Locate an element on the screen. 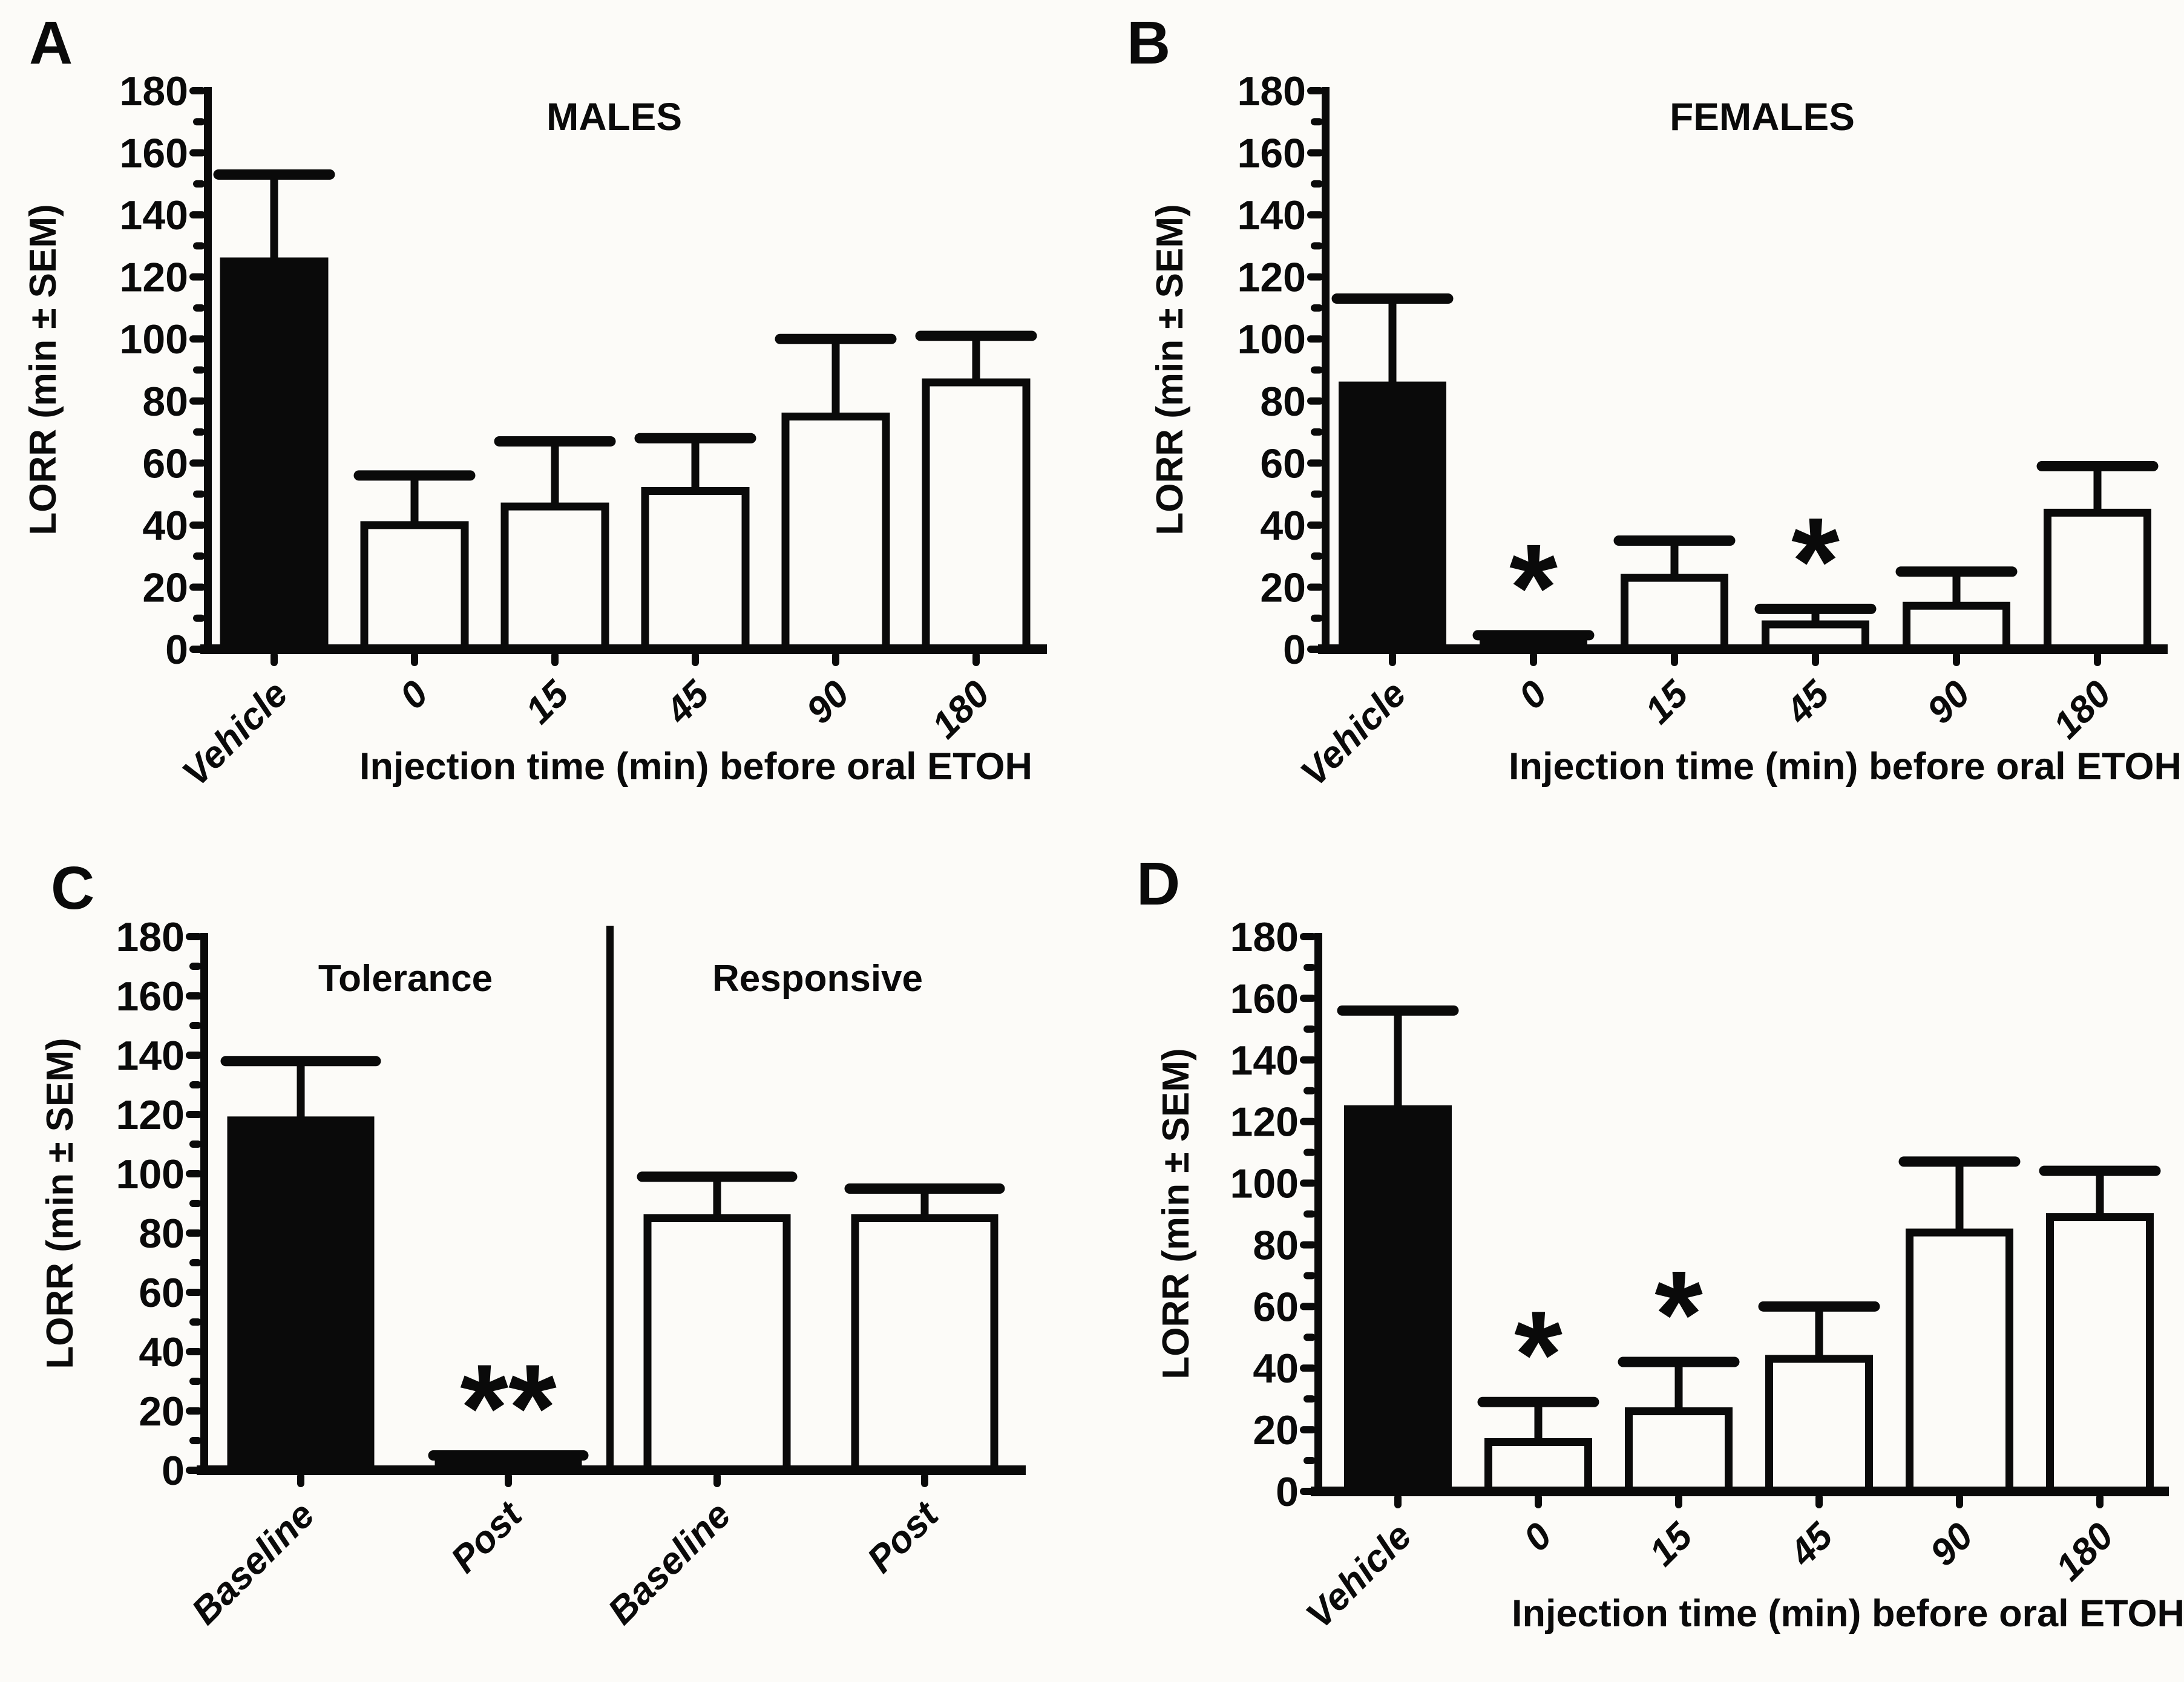  x-tick-label: Vehicle is located at coordinates (1359, 1576).